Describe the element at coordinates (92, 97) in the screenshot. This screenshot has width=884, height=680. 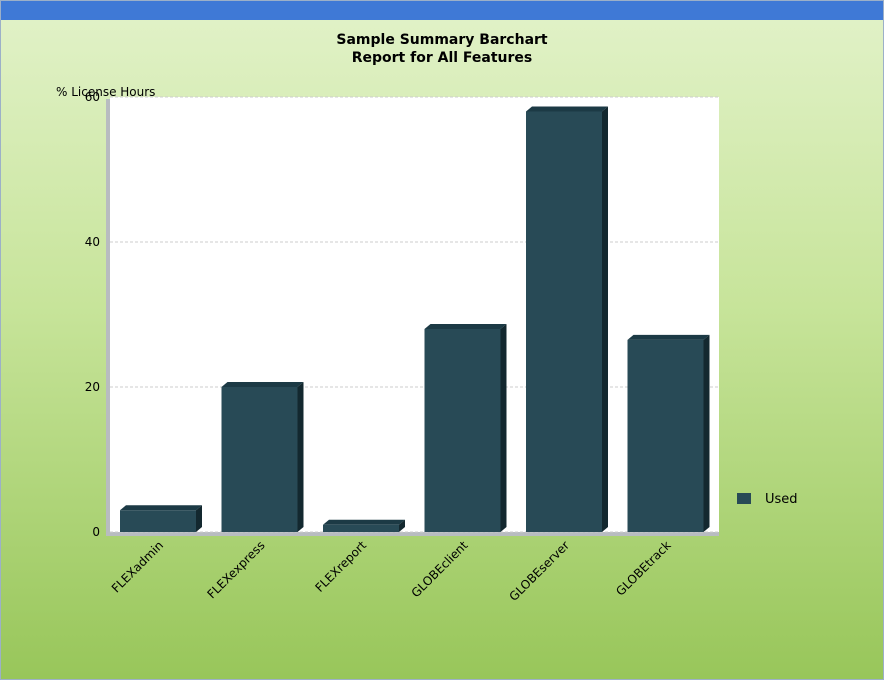
I see `y-tick-label: 60` at that location.